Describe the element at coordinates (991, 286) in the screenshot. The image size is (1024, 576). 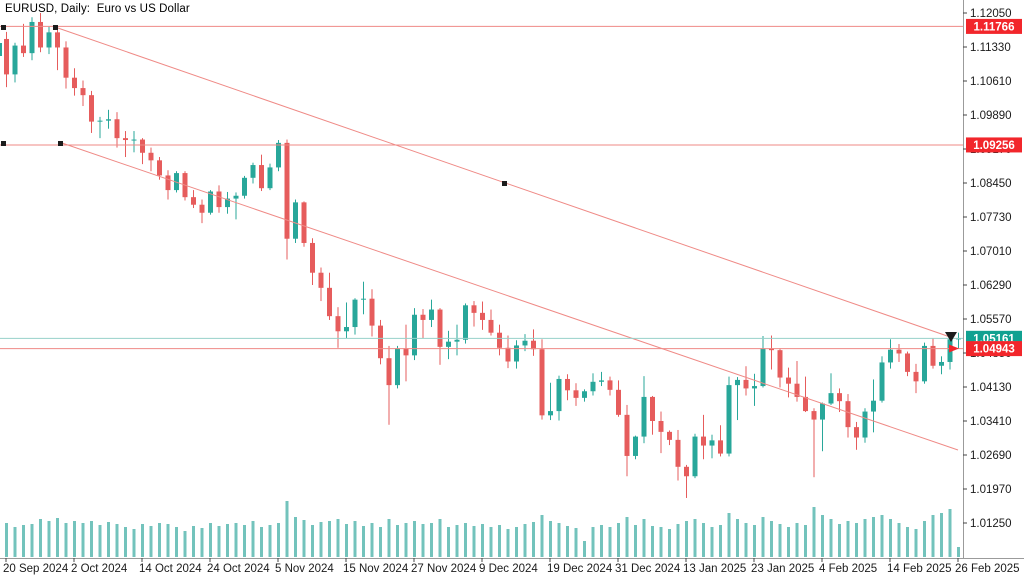
I see `price-label: 1.06290` at that location.